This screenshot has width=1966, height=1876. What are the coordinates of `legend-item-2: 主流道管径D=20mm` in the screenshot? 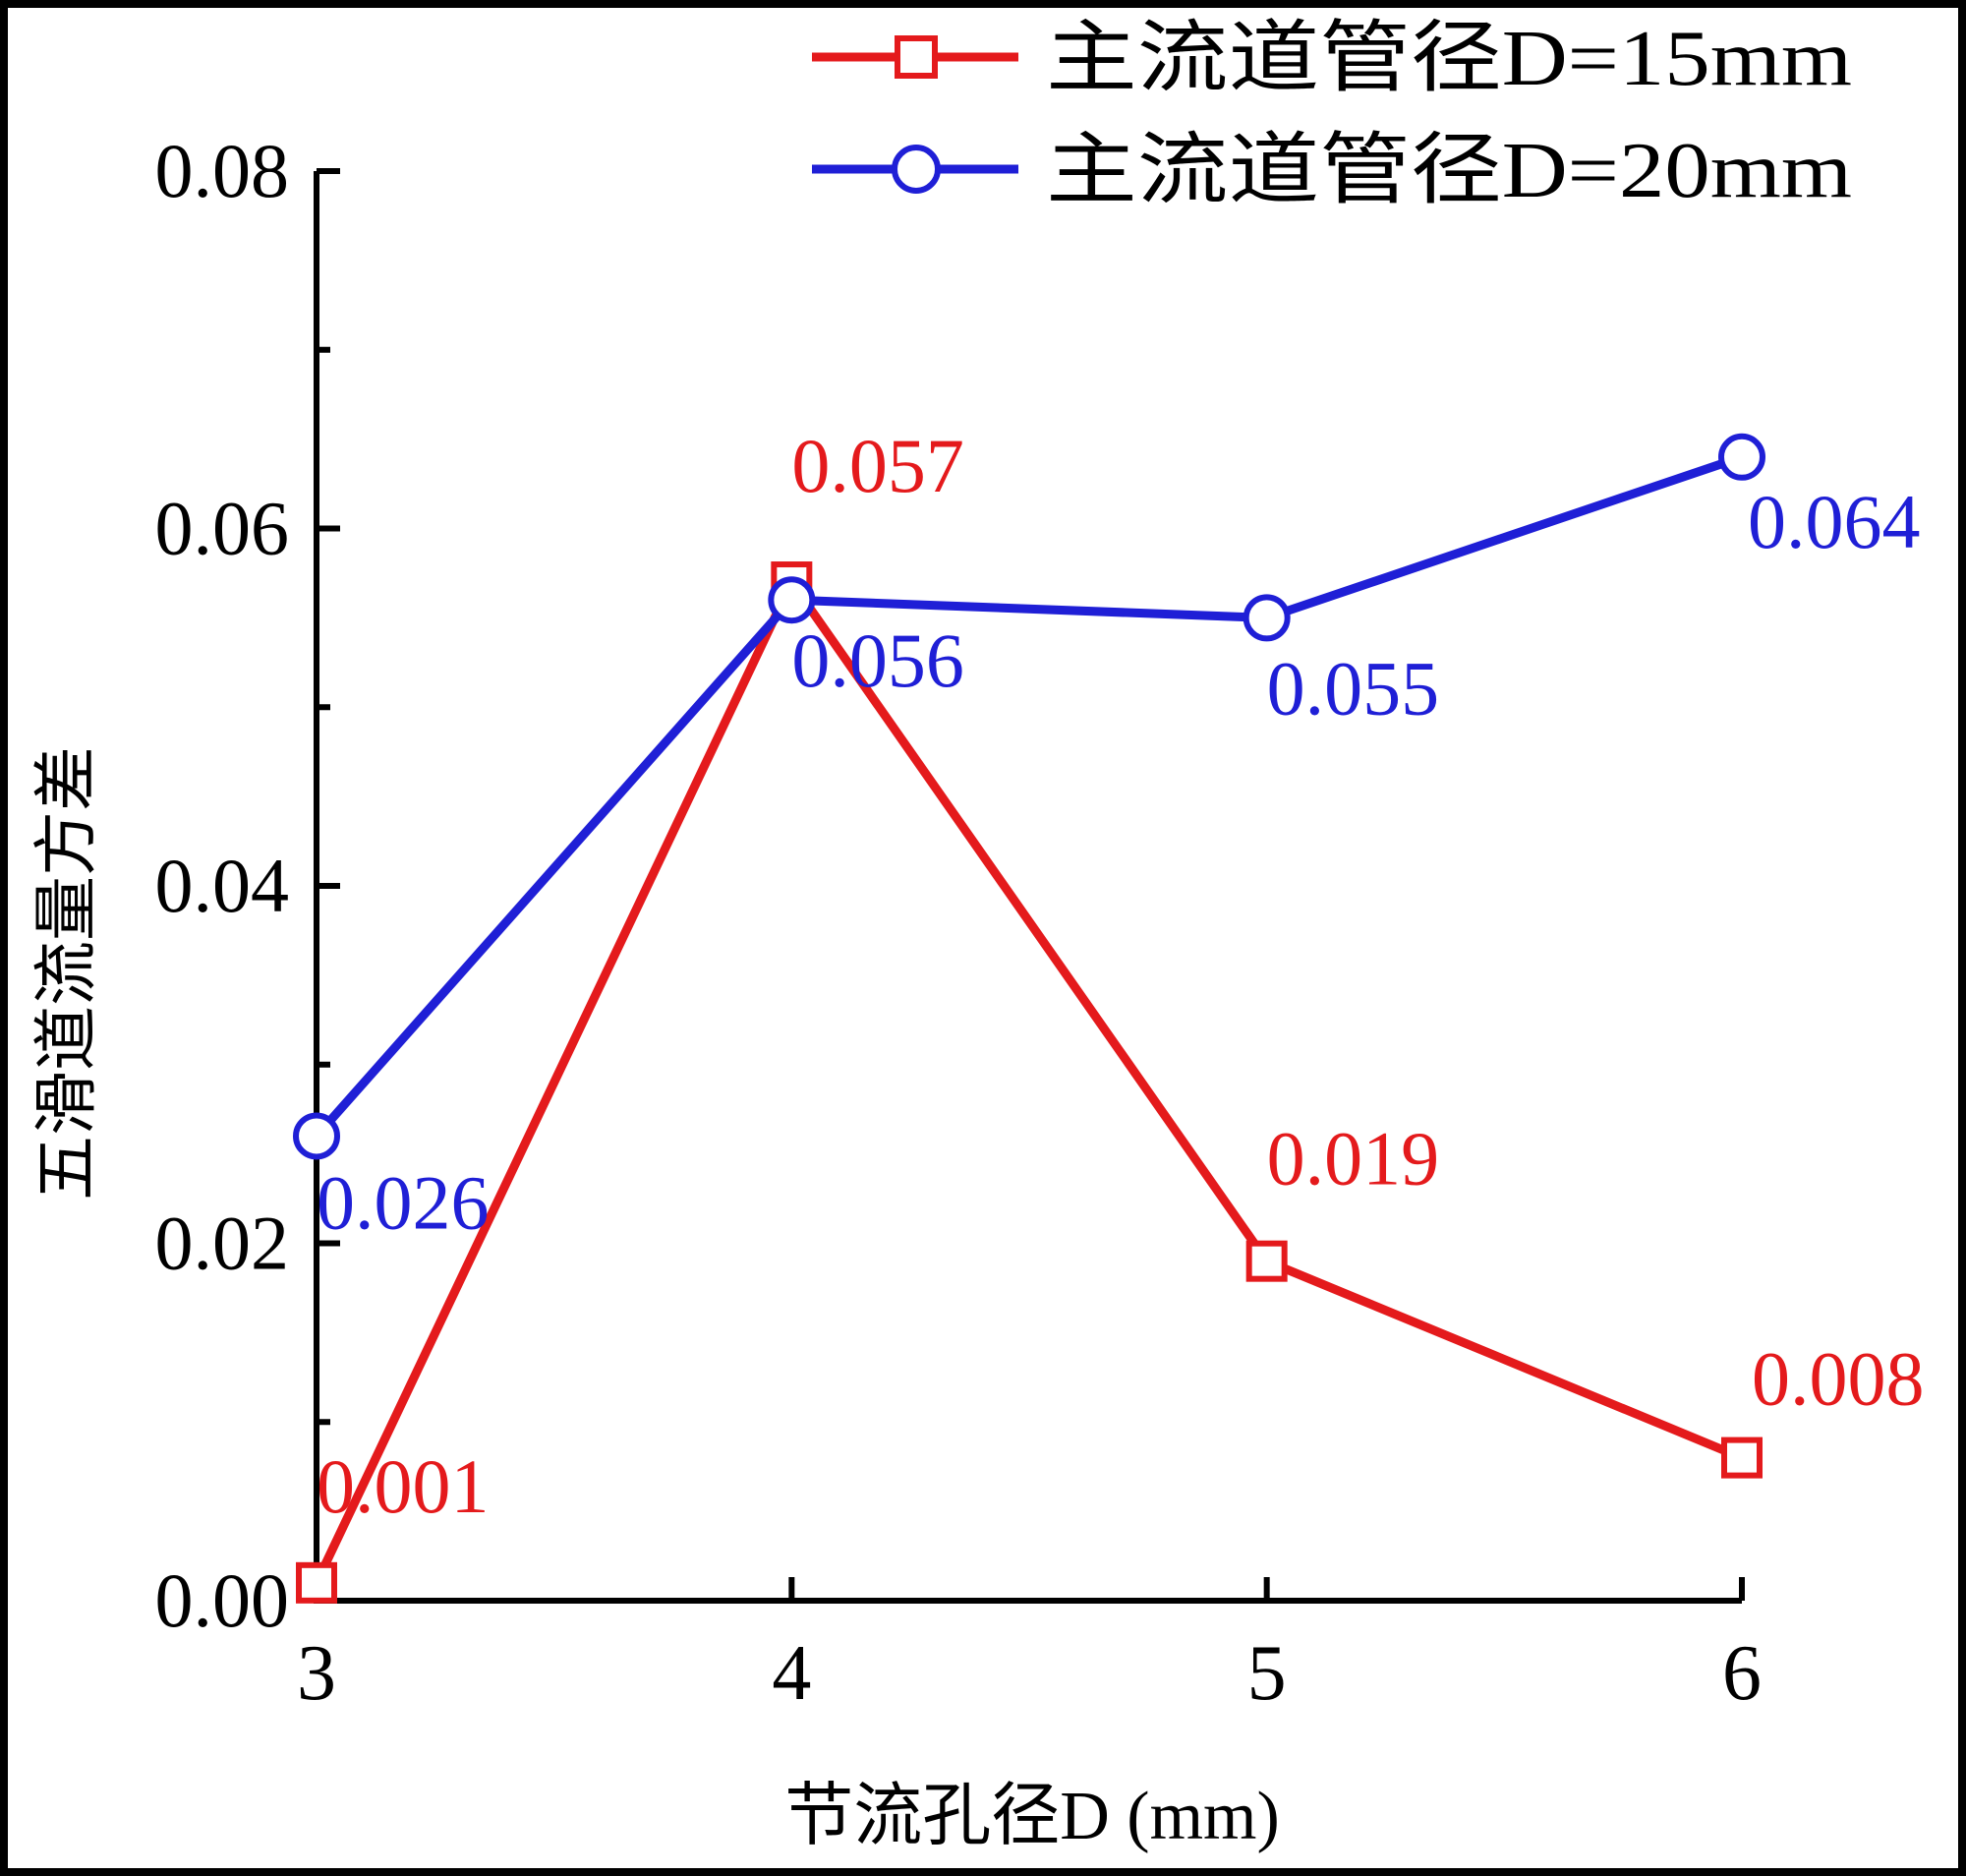 It's located at (1332, 171).